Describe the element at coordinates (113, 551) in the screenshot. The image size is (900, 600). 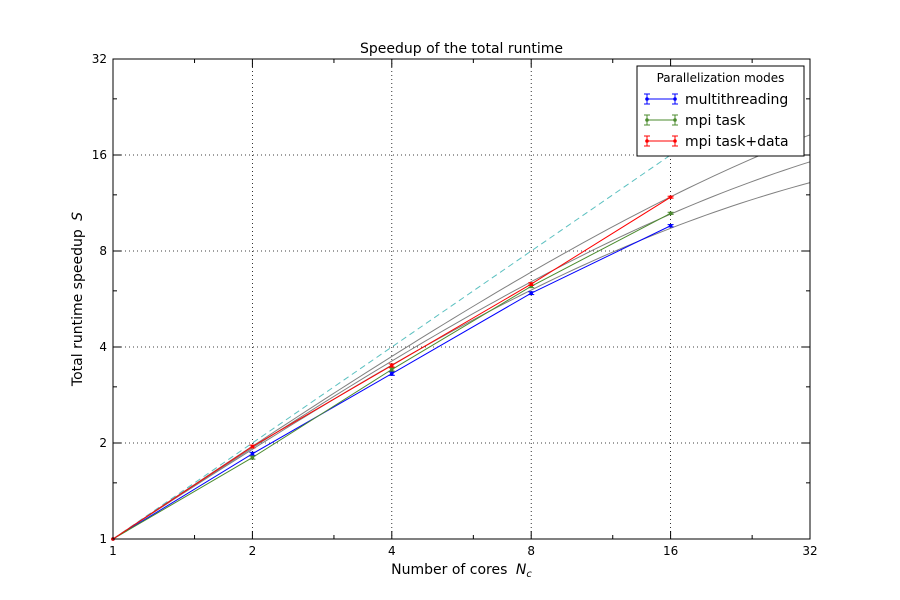
I see `x-tick-label: 1` at that location.